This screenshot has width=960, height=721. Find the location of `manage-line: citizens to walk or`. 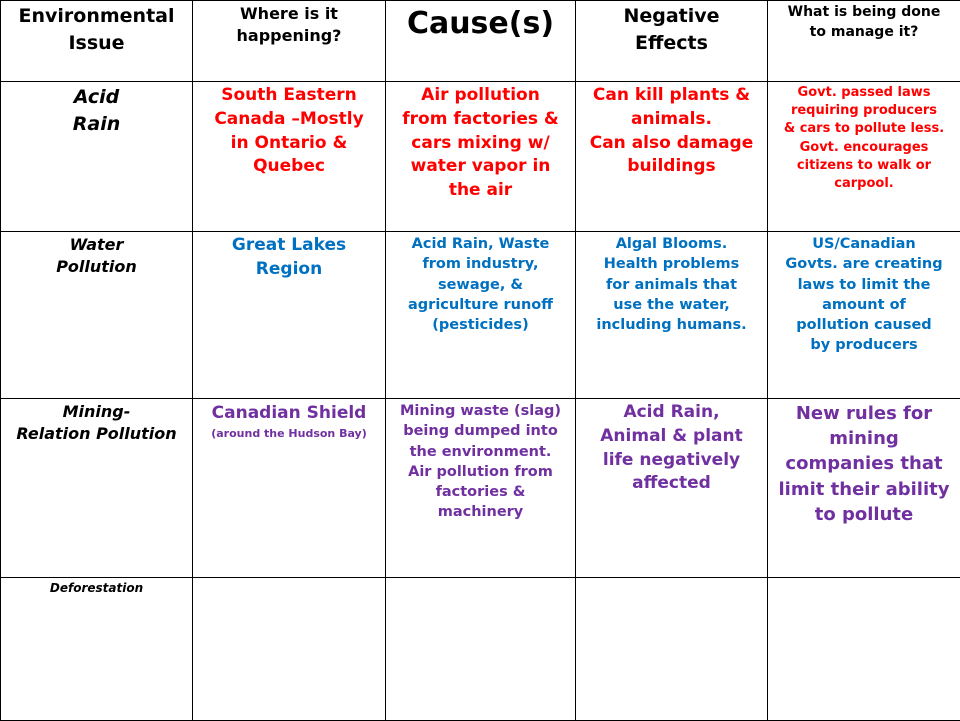

manage-line: citizens to walk or is located at coordinates (864, 166).